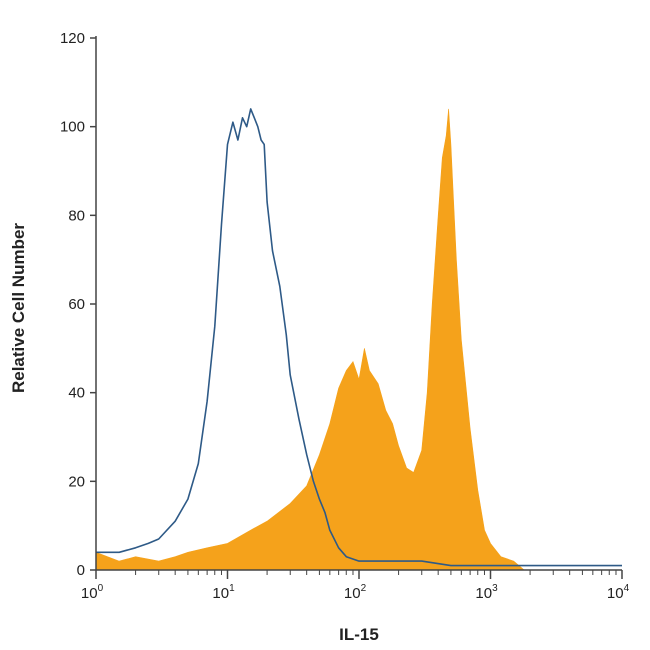 The width and height of the screenshot is (650, 650). I want to click on y-tick-label: 0, so click(81, 570).